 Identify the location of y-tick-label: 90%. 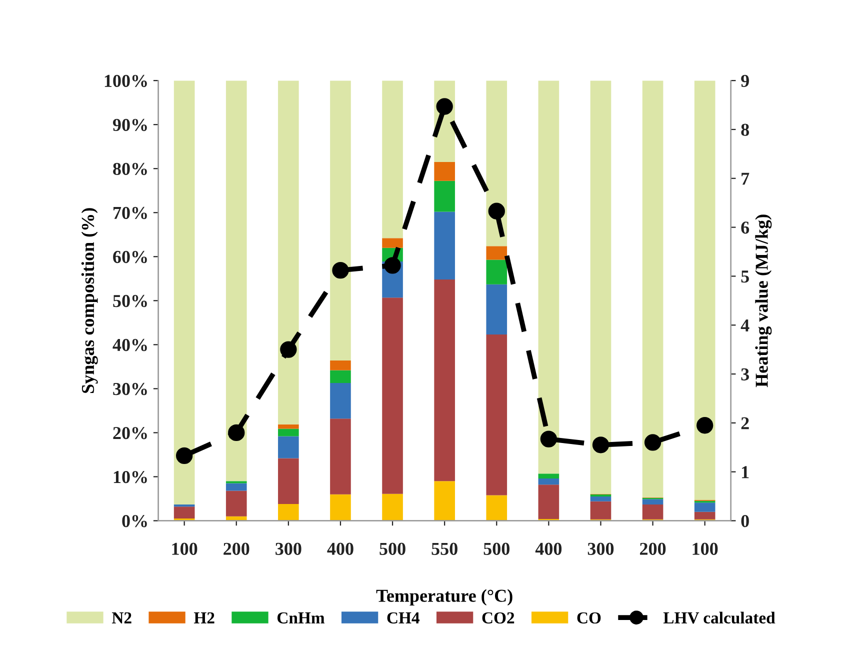
(129, 125).